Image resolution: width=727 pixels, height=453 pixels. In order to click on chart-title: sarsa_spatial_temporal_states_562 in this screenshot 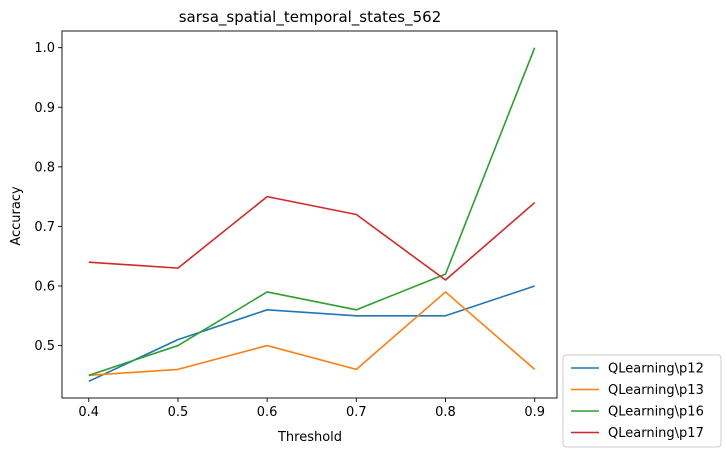, I will do `click(310, 17)`.